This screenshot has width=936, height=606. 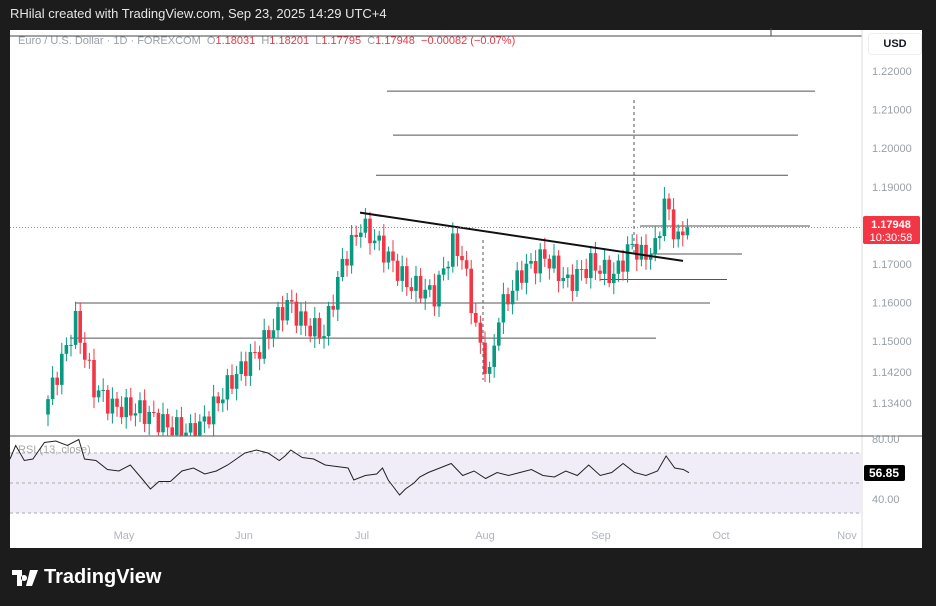 I want to click on rsi-line, so click(x=349, y=467).